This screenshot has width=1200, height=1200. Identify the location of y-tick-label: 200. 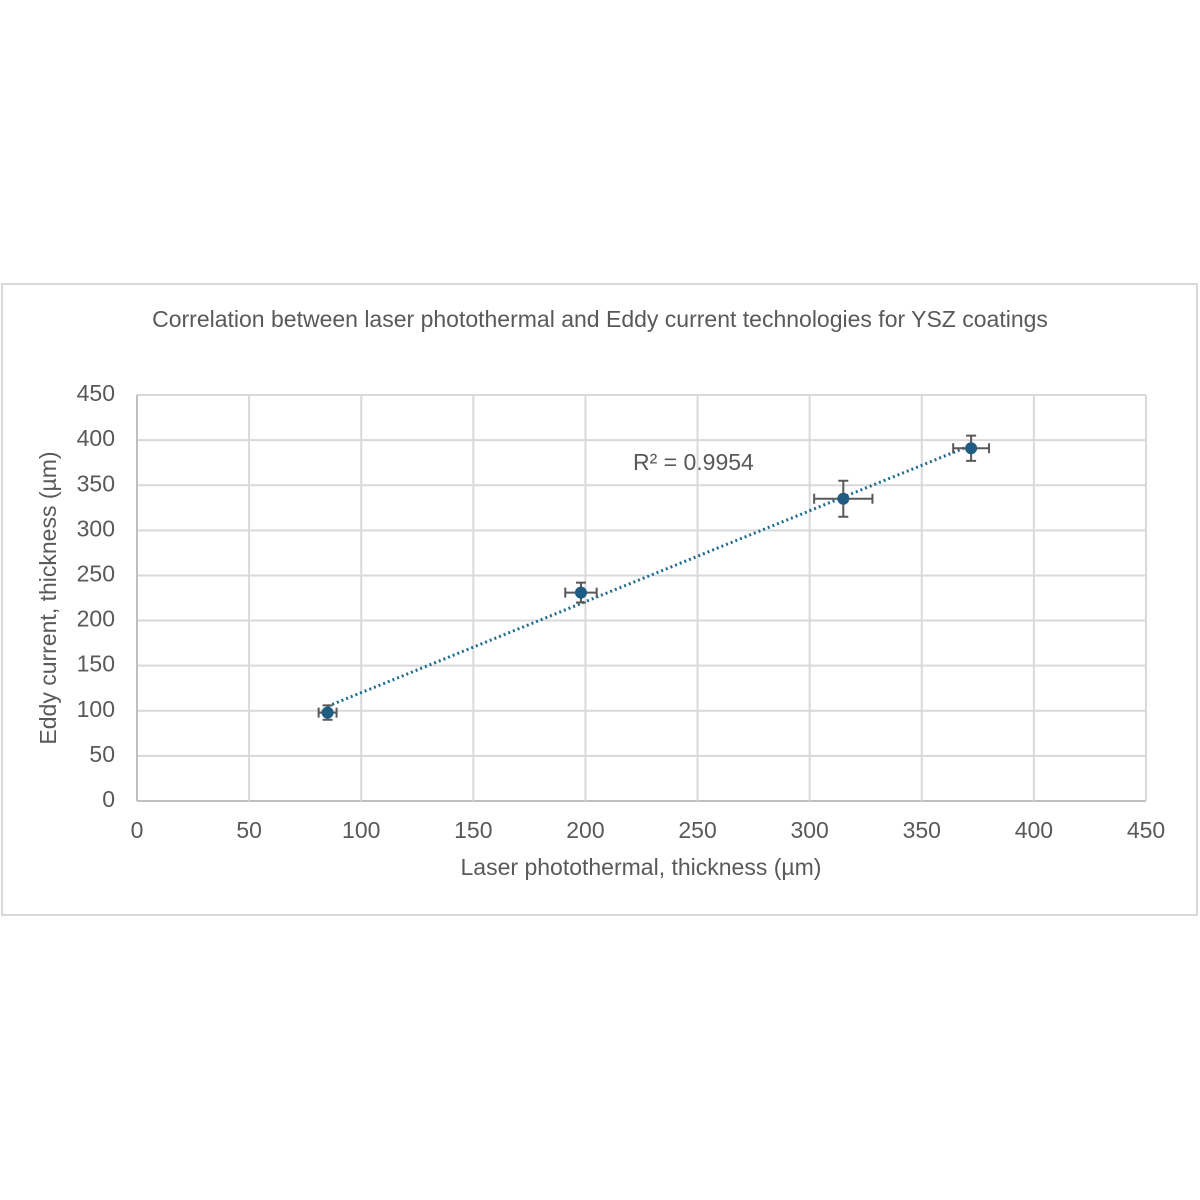
(96, 619).